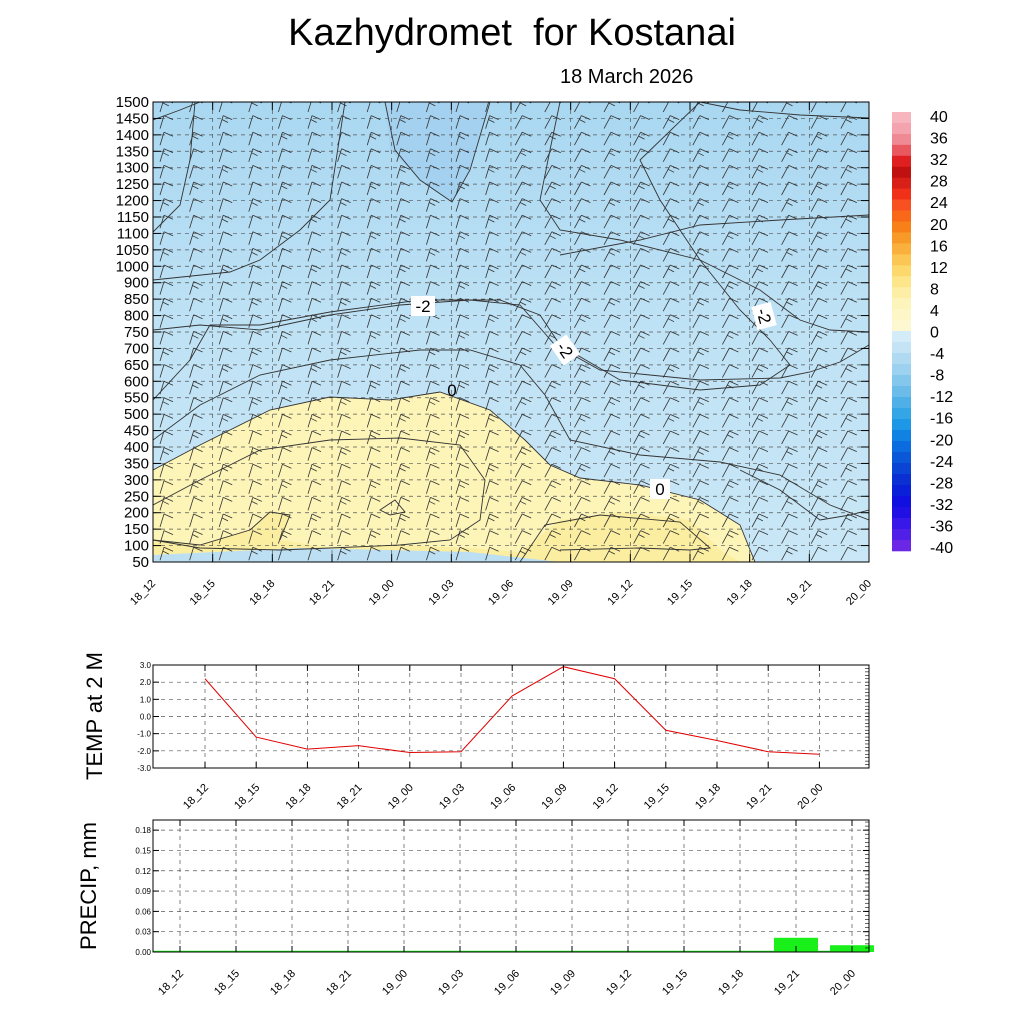  Describe the element at coordinates (136, 348) in the screenshot. I see `y-tick-label: 700` at that location.